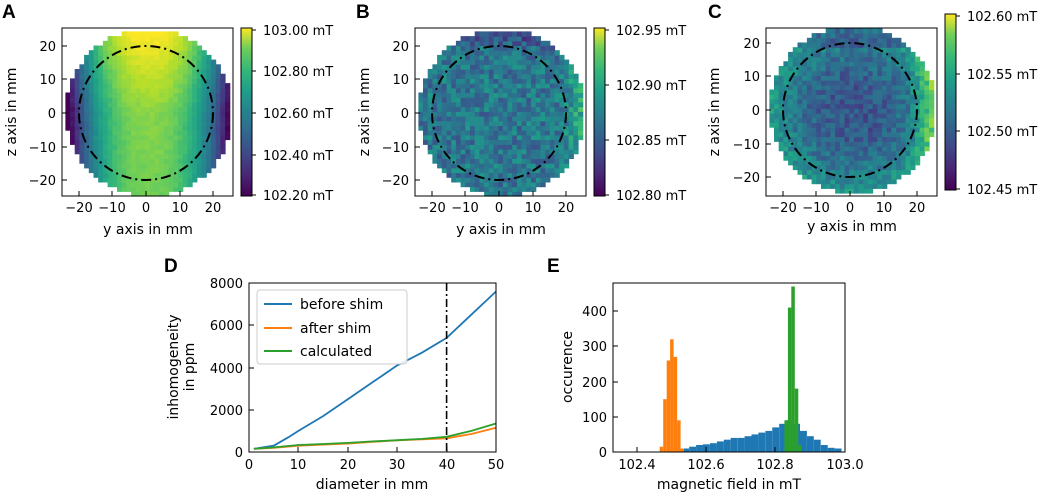  What do you see at coordinates (48, 114) in the screenshot?
I see `panel-a-yticks: 20 10 0 −10 −20` at bounding box center [48, 114].